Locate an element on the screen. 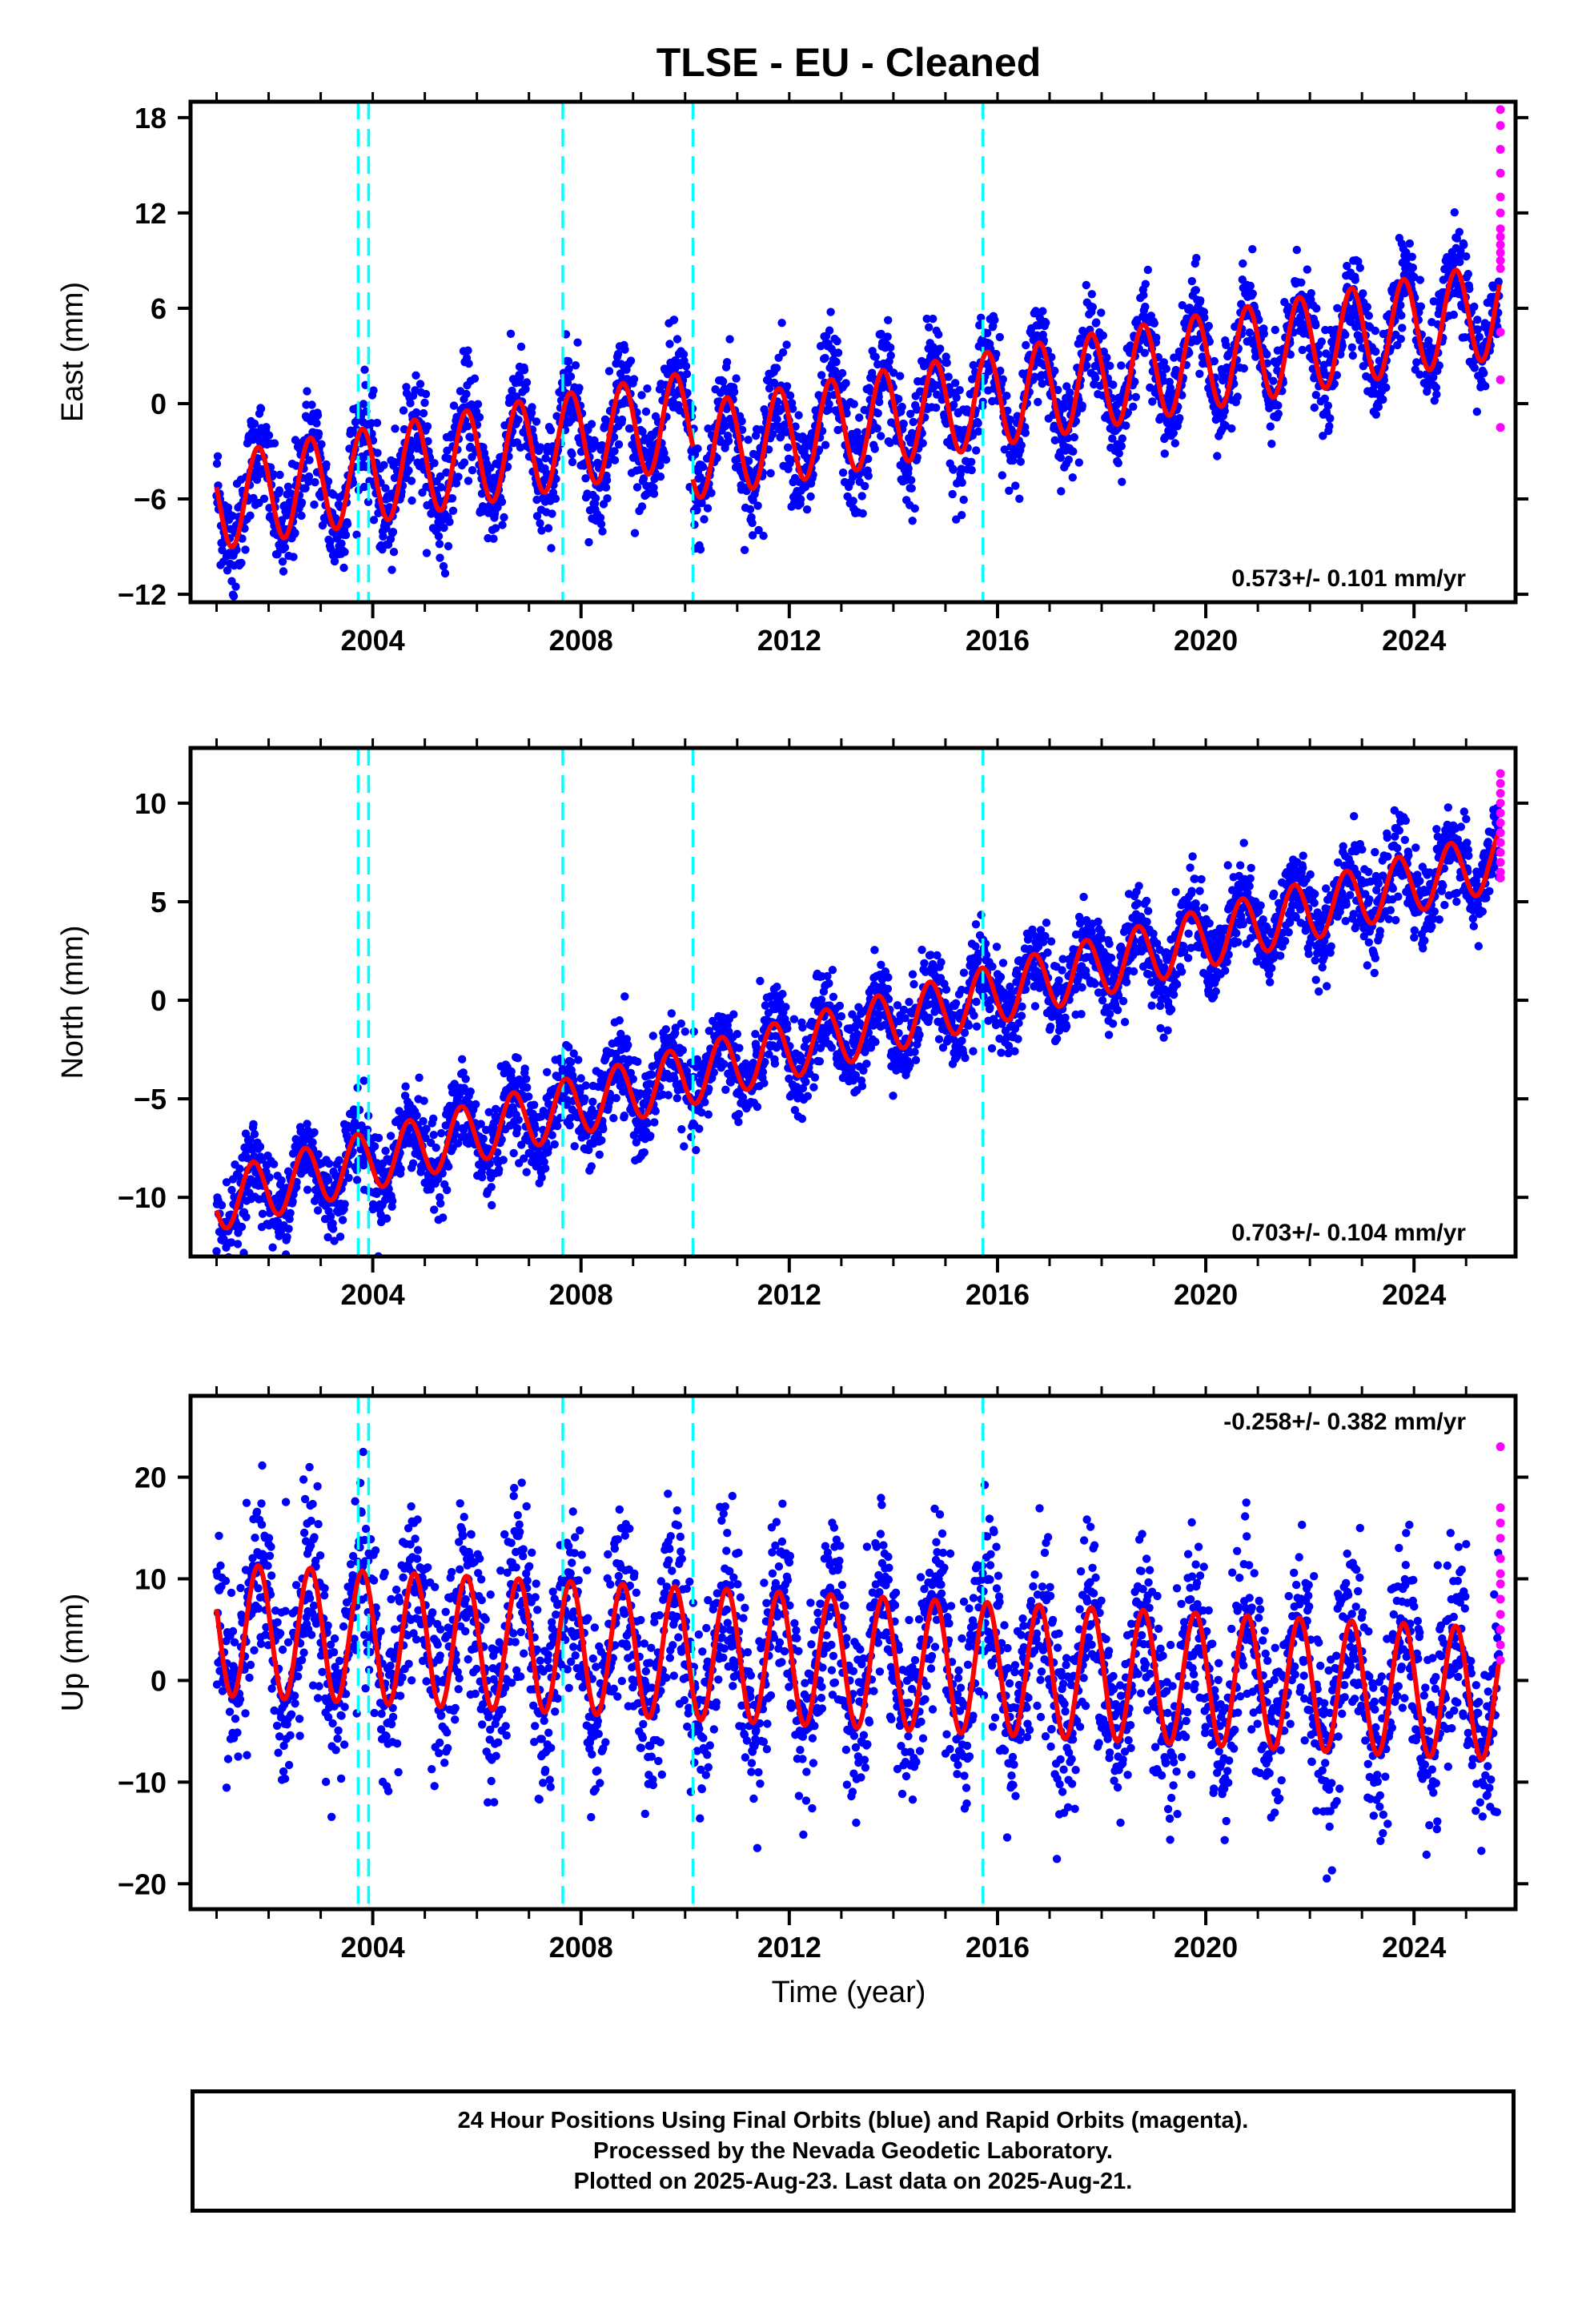 This screenshot has height=2324, width=1582. y-tick-label: 18 is located at coordinates (151, 118).